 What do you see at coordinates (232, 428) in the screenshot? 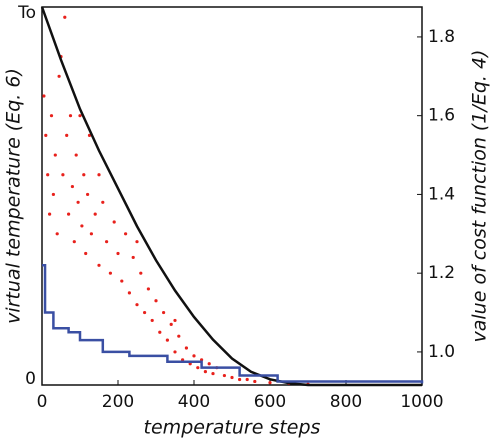
I see `x-axis-title: temperature steps` at bounding box center [232, 428].